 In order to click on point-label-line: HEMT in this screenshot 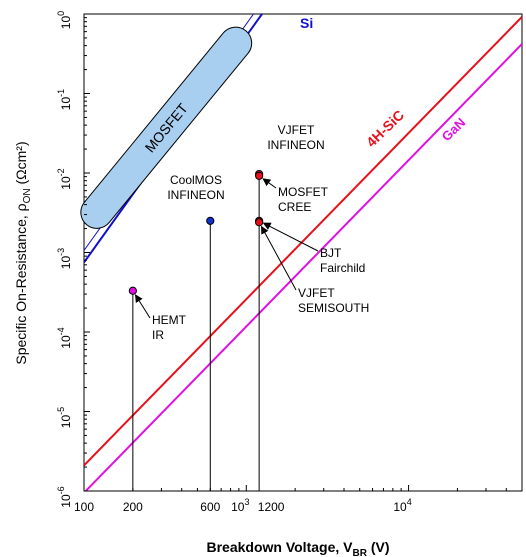, I will do `click(169, 320)`.